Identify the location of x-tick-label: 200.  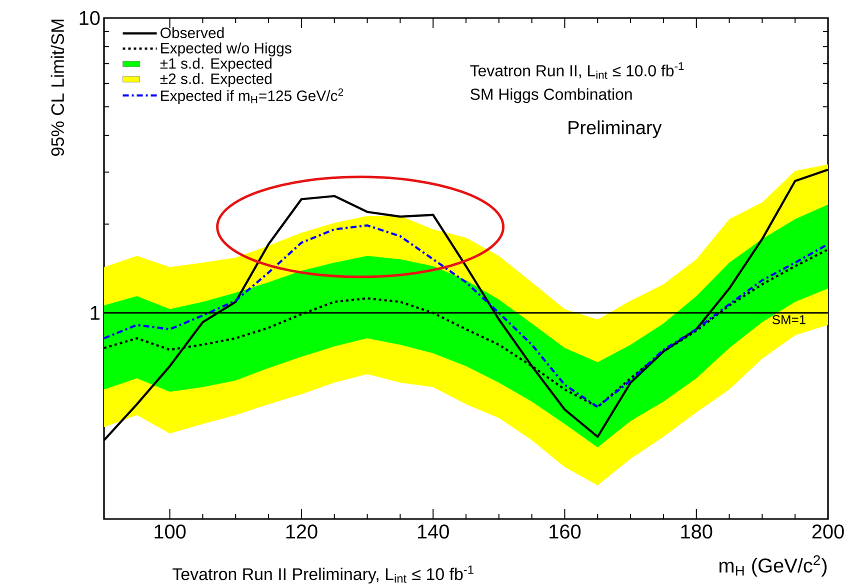
(828, 531).